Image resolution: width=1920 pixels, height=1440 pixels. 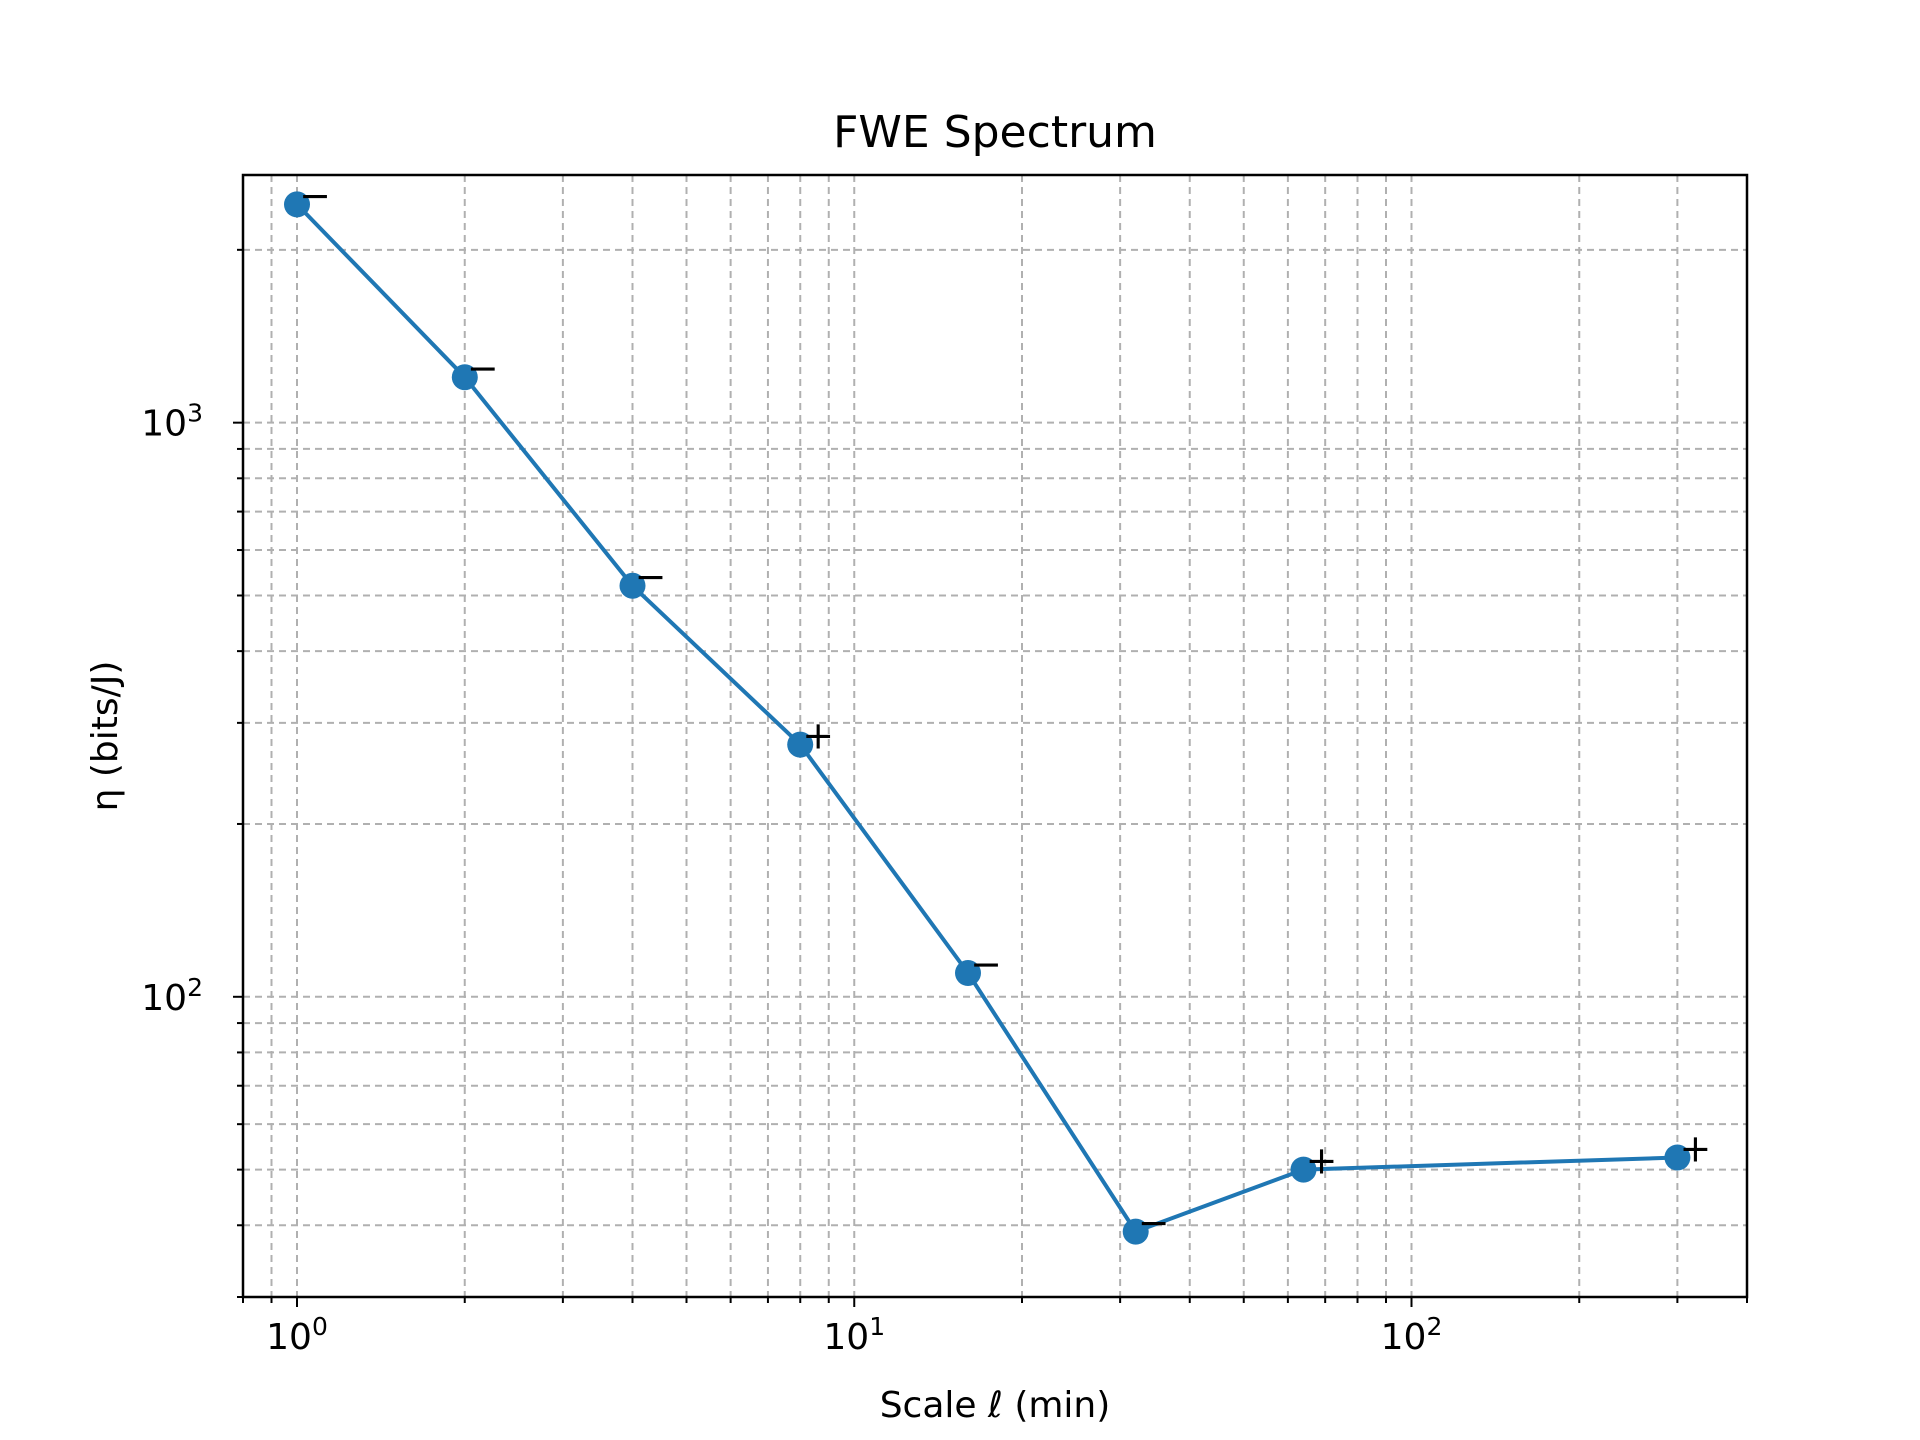 What do you see at coordinates (105, 736) in the screenshot?
I see `y-axis-label: η (bits/J)` at bounding box center [105, 736].